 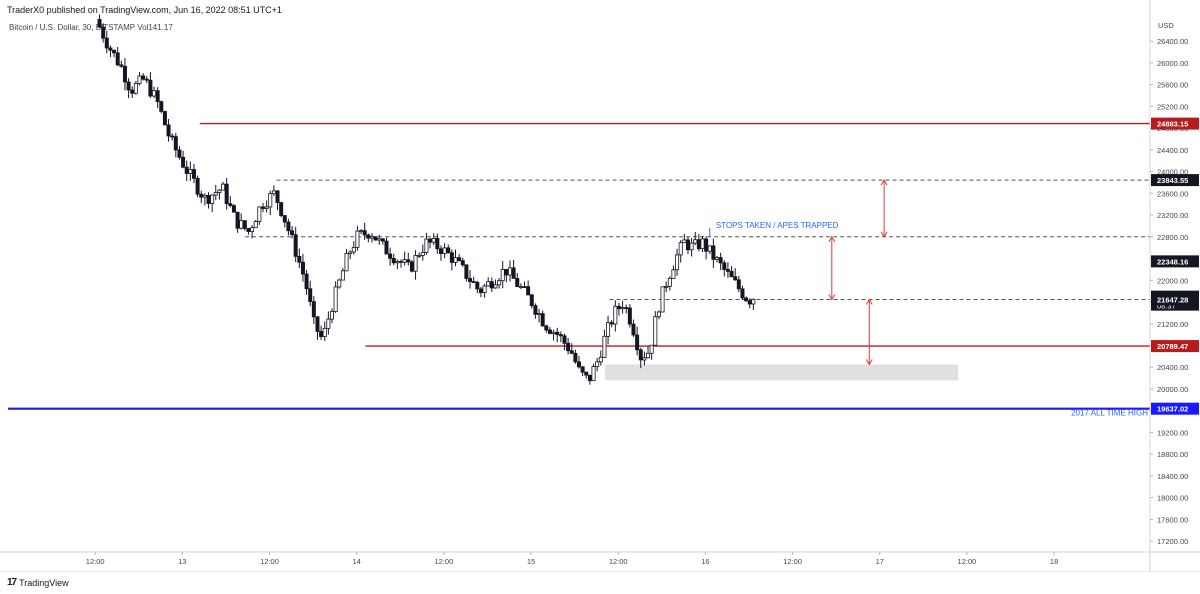 I want to click on symbol-title: Bitcoin / U.S. Dollar, 30, BITSTAMP, so click(x=72, y=27).